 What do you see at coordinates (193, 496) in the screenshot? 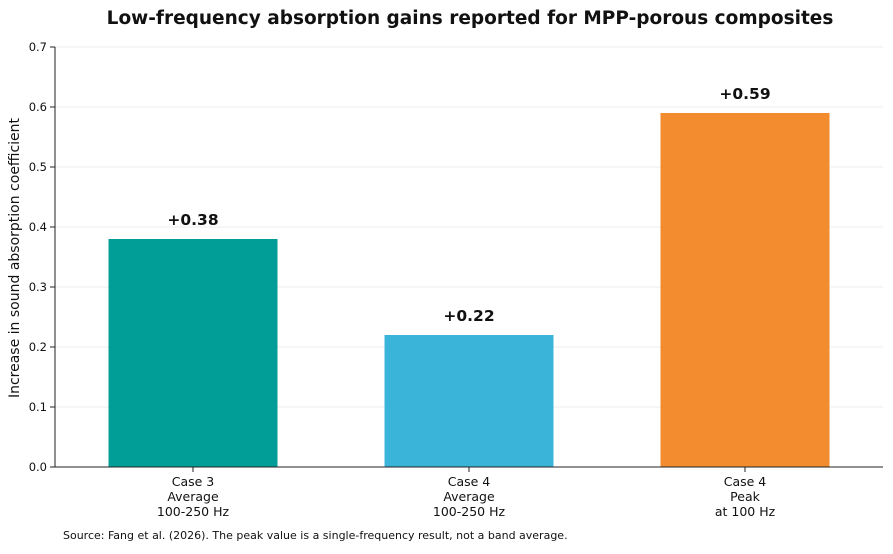
I see `x-tick-label: Case 3 Average 100-250 Hz` at bounding box center [193, 496].